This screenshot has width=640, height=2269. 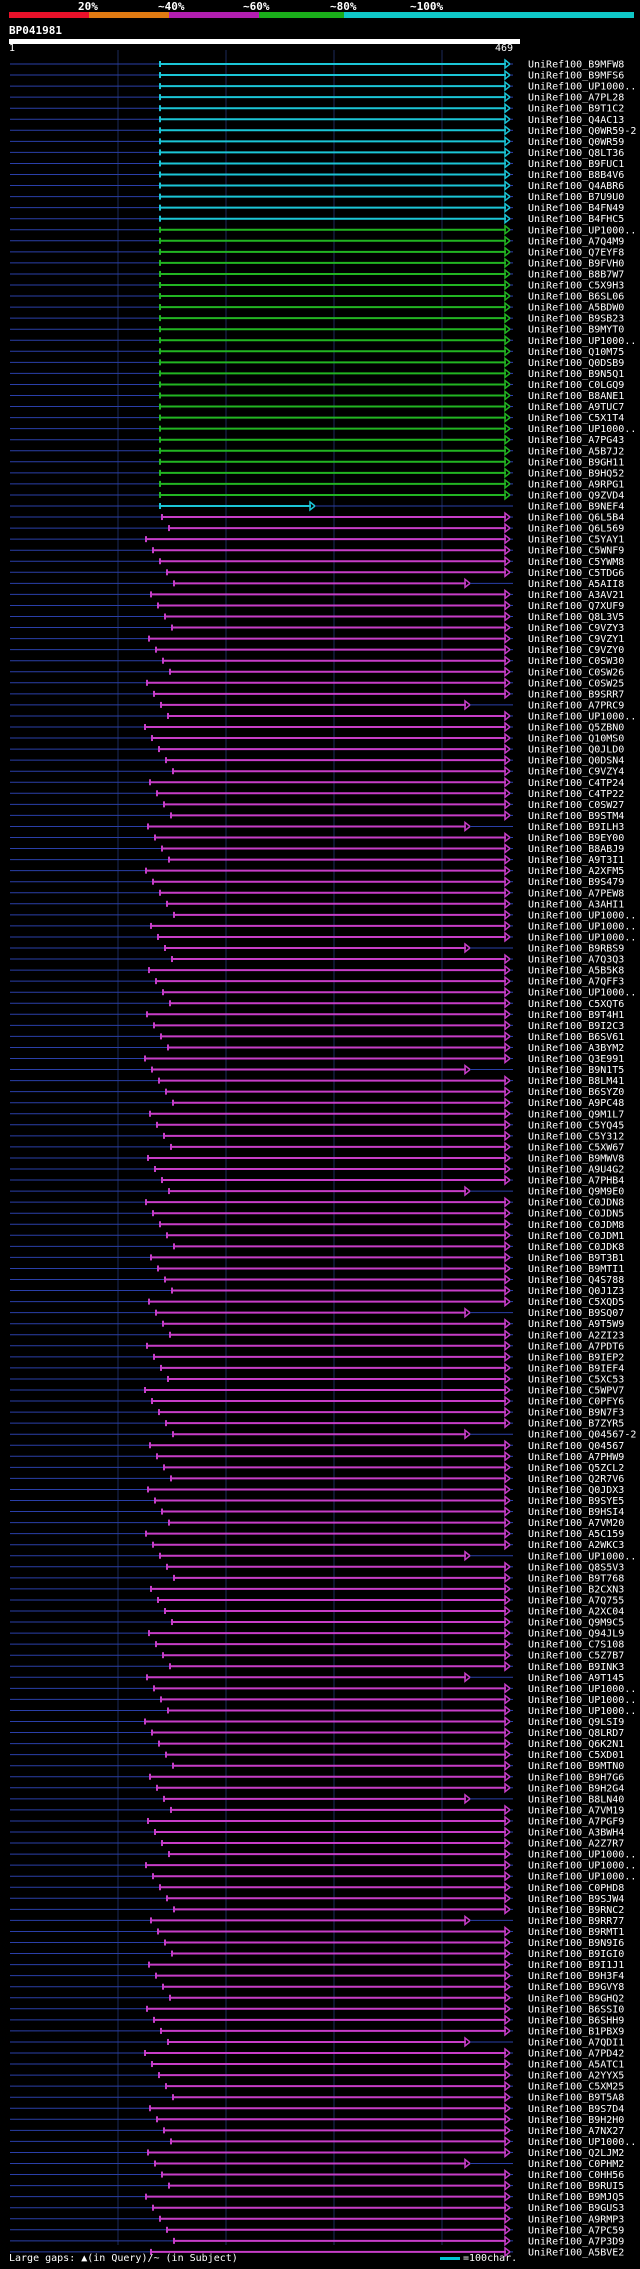 I want to click on hit-label: UniRef100_A7PL28, so click(x=576, y=98).